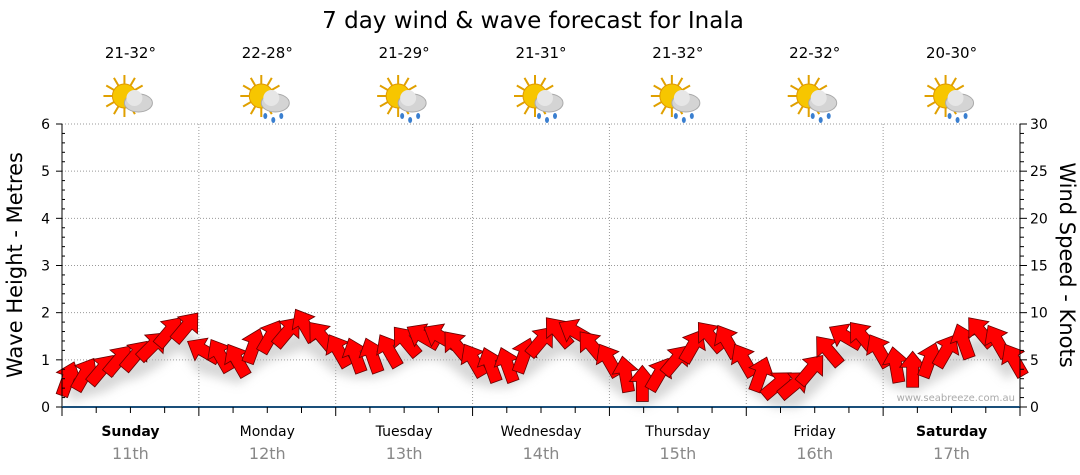  Describe the element at coordinates (404, 432) in the screenshot. I see `day-name: Tuesday` at that location.